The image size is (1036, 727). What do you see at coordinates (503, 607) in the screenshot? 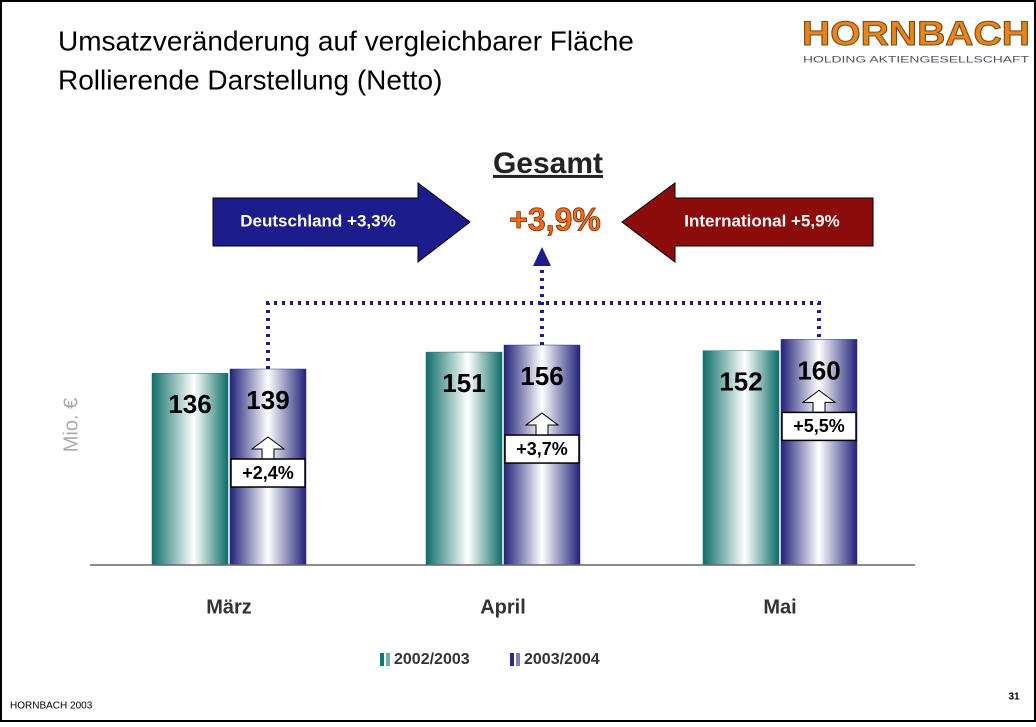
I see `x-tick-label: April` at bounding box center [503, 607].